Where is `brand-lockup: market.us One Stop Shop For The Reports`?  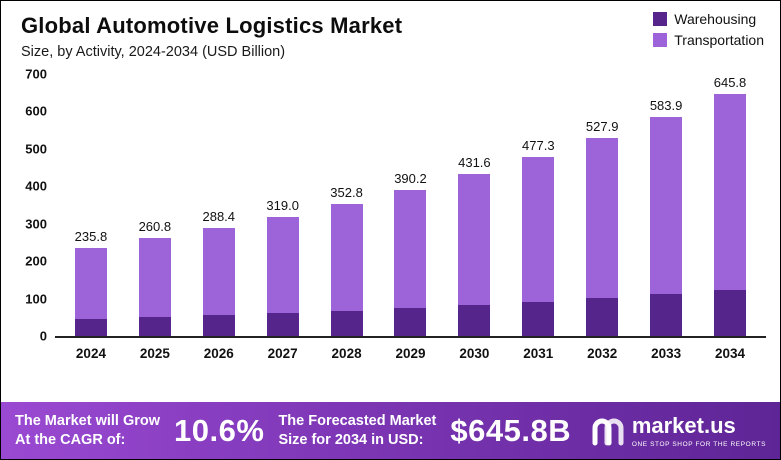 brand-lockup: market.us One Stop Shop For The Reports is located at coordinates (678, 430).